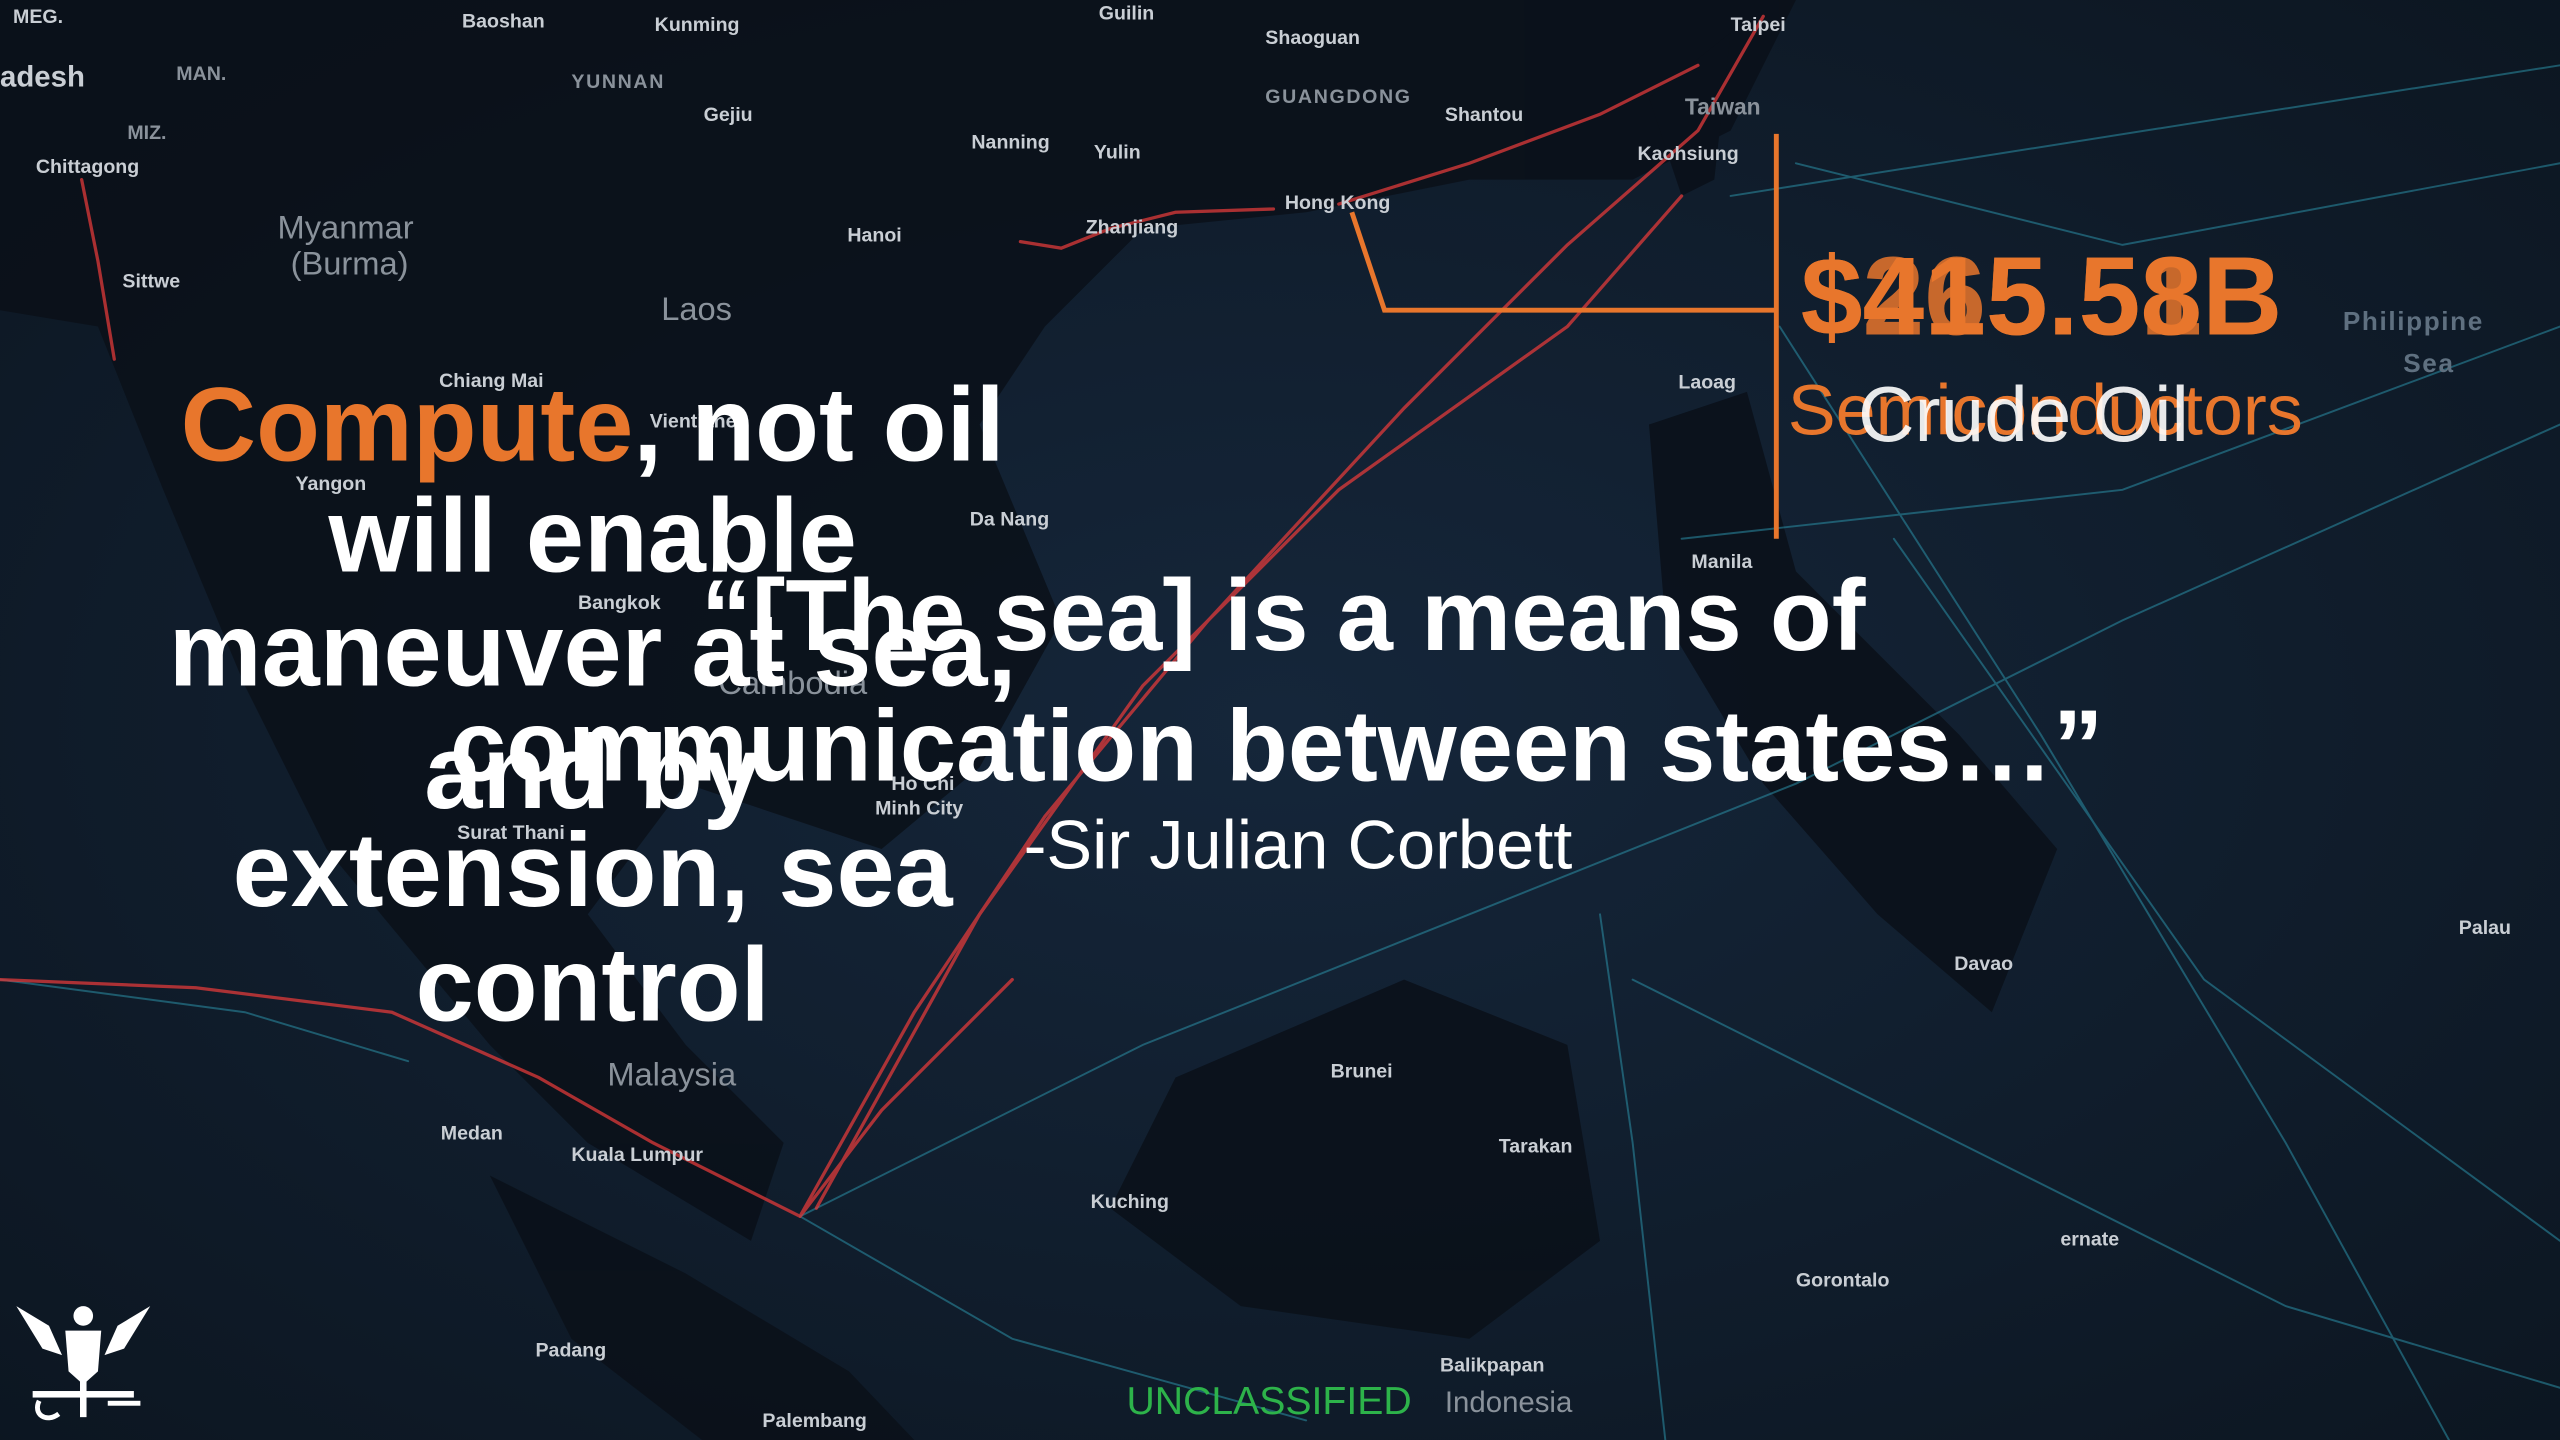 The width and height of the screenshot is (2560, 1440). What do you see at coordinates (1009, 520) in the screenshot?
I see `map-label: Da Nang` at bounding box center [1009, 520].